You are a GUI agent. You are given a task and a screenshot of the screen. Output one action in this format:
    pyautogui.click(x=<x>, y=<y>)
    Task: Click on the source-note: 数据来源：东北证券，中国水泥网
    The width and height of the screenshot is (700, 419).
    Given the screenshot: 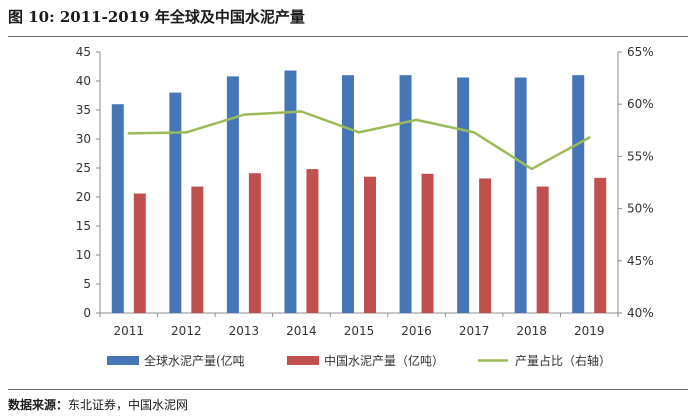 What is the action you would take?
    pyautogui.click(x=98, y=404)
    